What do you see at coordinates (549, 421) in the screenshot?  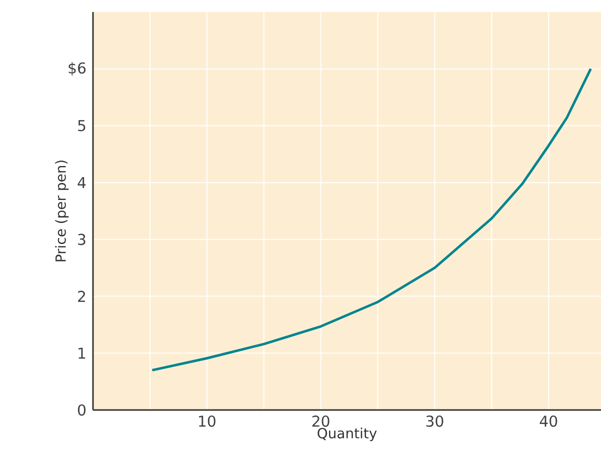 I see `x-tick-label: 40` at bounding box center [549, 421].